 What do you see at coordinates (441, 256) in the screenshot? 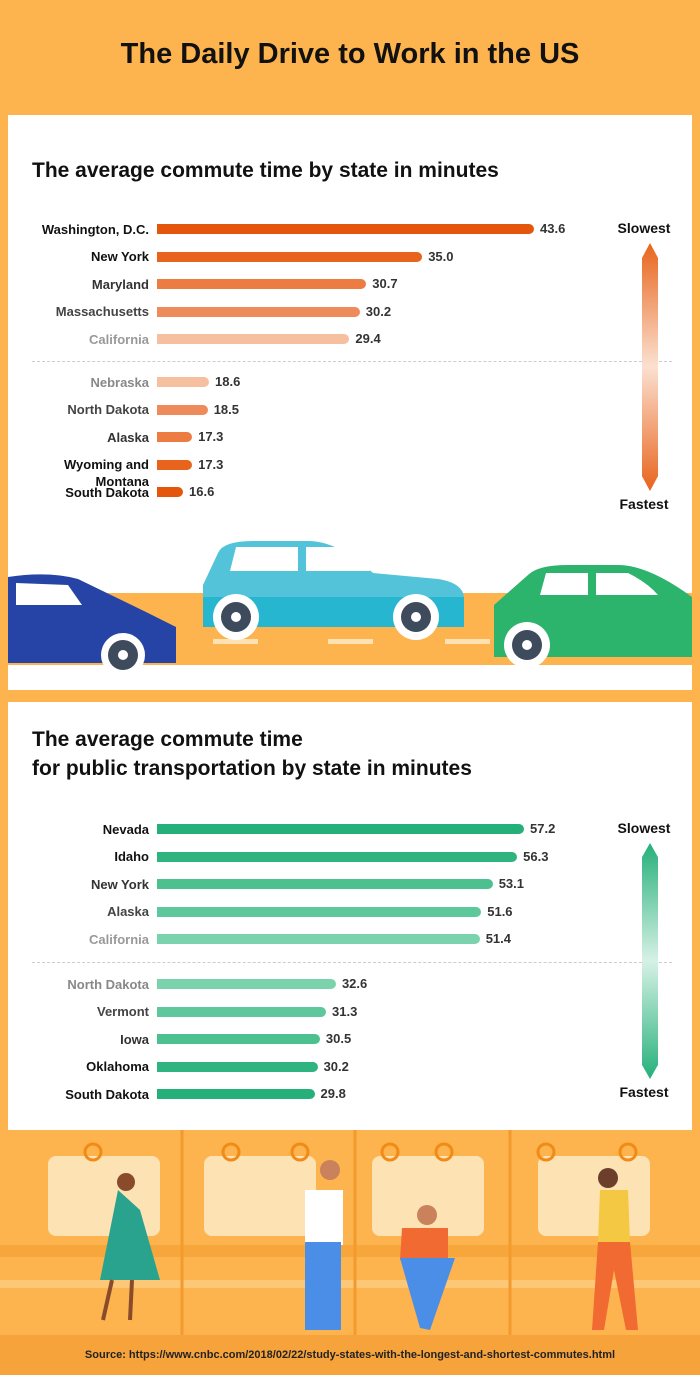
I see `value-label: 35.0` at bounding box center [441, 256].